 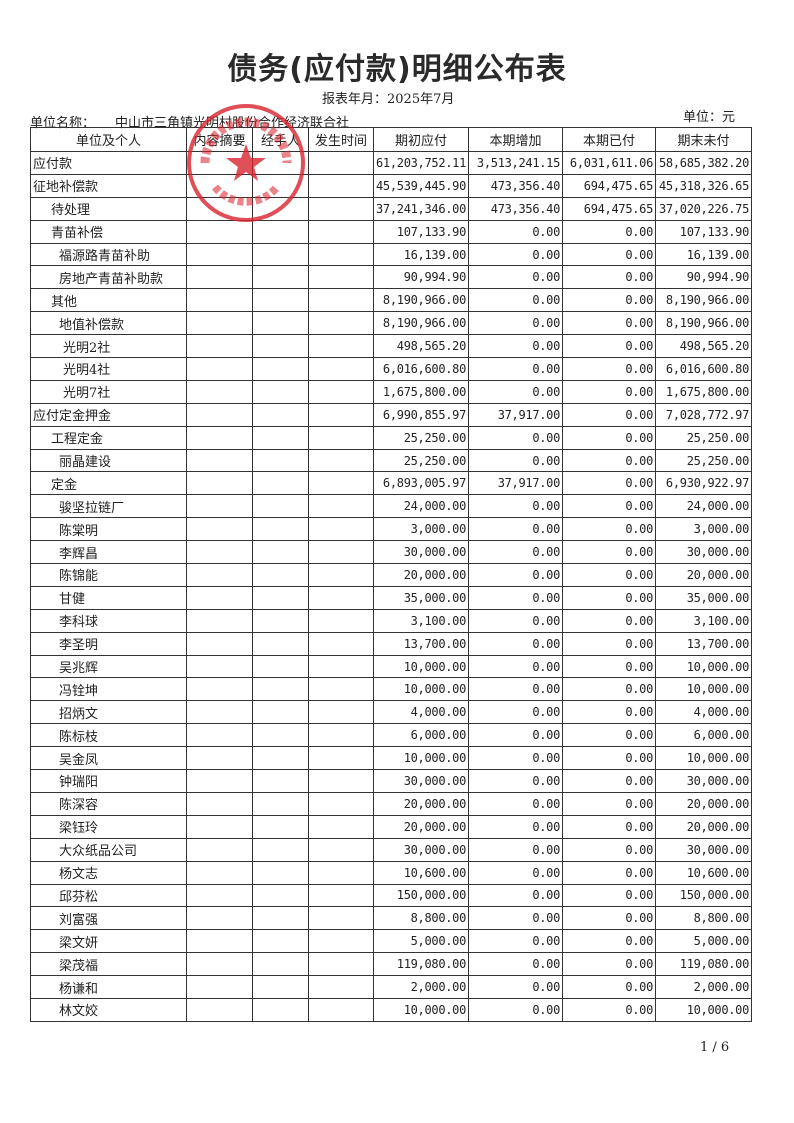 I want to click on row-name: 光明2社, so click(x=108, y=346).